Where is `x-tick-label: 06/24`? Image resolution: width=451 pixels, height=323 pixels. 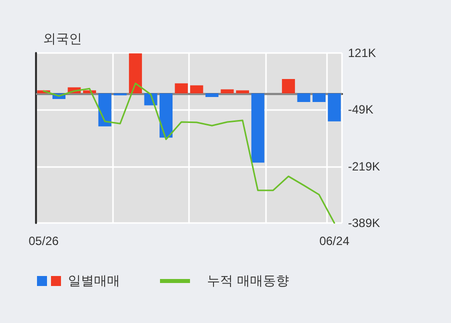 x-tick-label: 06/24 is located at coordinates (334, 241).